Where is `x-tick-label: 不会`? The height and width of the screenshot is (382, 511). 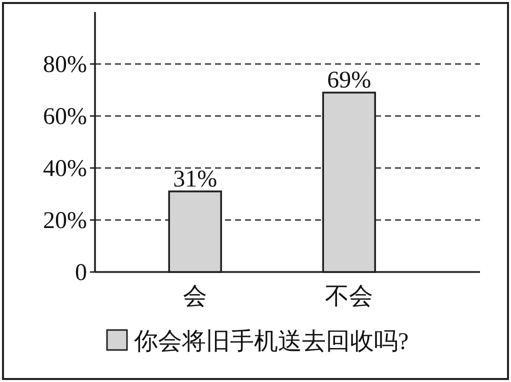
x-tick-label: 不会 is located at coordinates (349, 297).